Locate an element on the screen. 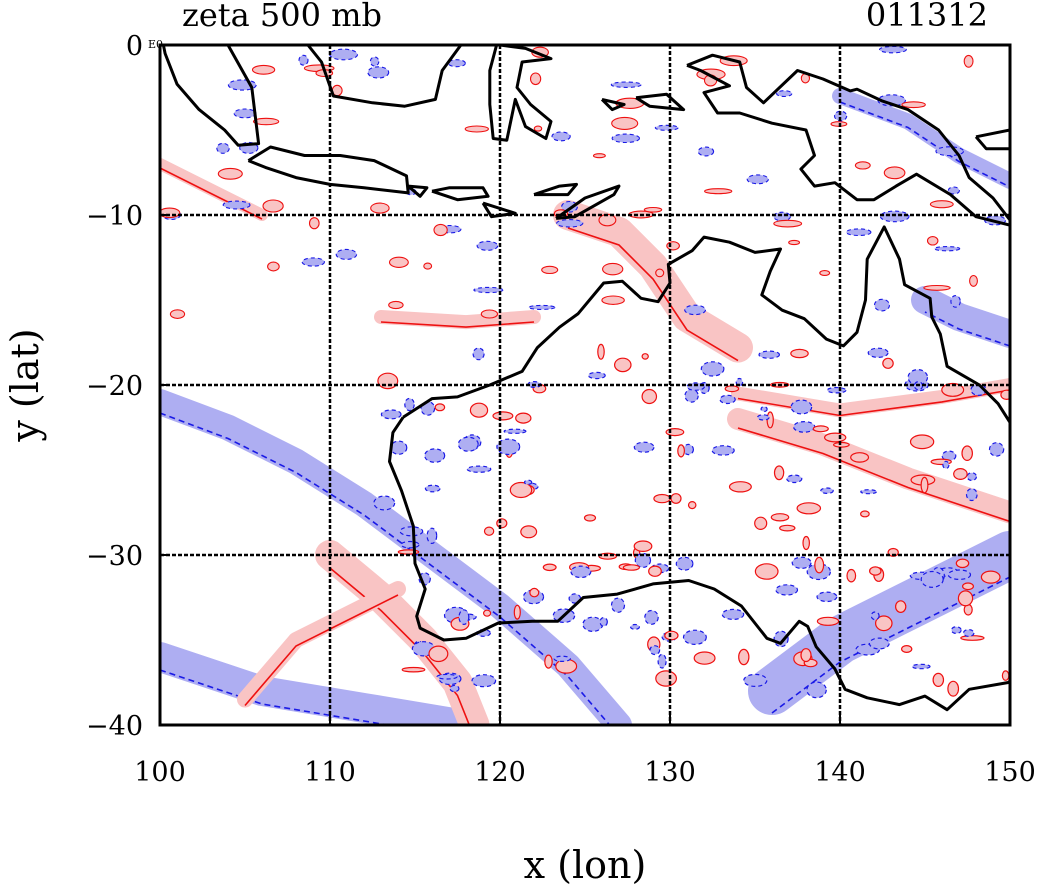 The width and height of the screenshot is (1038, 885). x-tick-label: 150 is located at coordinates (1010, 772).